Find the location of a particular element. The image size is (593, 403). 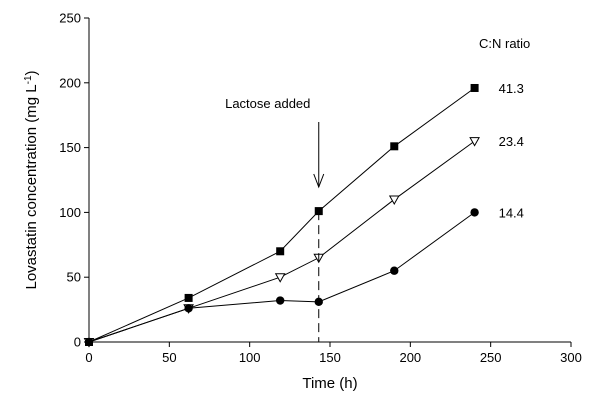

annotation: Lactose added is located at coordinates (275, 219).